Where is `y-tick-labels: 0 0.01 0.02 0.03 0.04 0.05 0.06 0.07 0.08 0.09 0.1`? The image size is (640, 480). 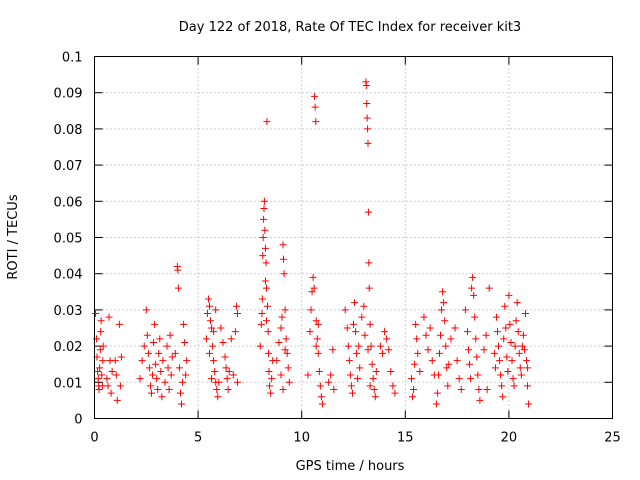
y-tick-labels: 0 0.01 0.02 0.03 0.04 0.05 0.06 0.07 0.08 0.09 0.1 is located at coordinates (68, 239).